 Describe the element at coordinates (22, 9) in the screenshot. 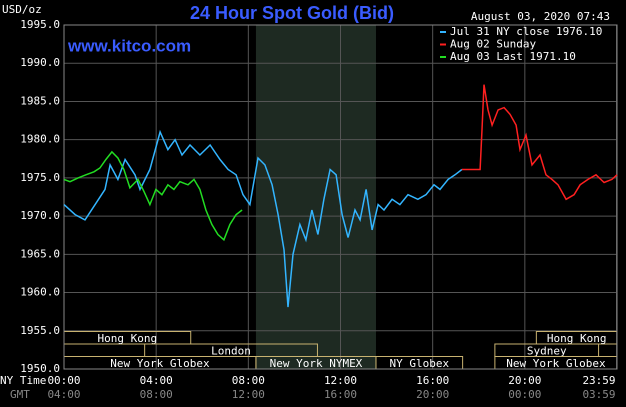

I see `unit-label: USD/oz` at that location.